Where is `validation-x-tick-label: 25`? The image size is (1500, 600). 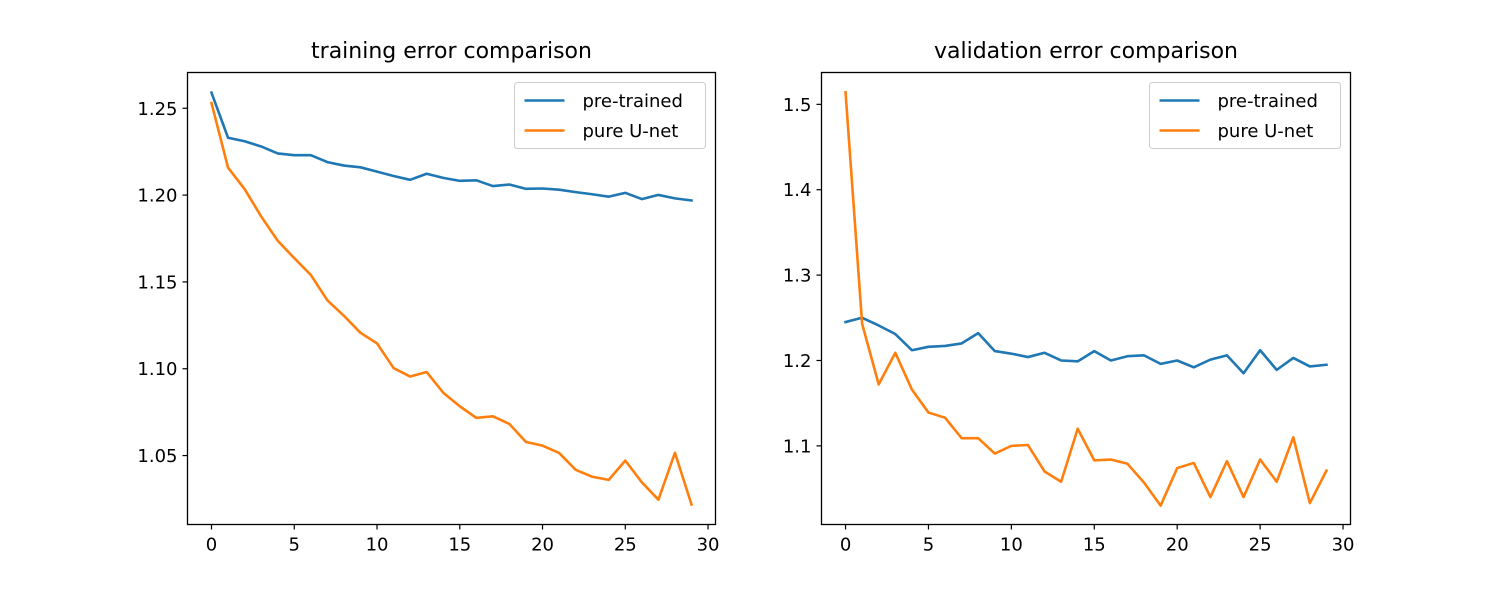
validation-x-tick-label: 25 is located at coordinates (1260, 545).